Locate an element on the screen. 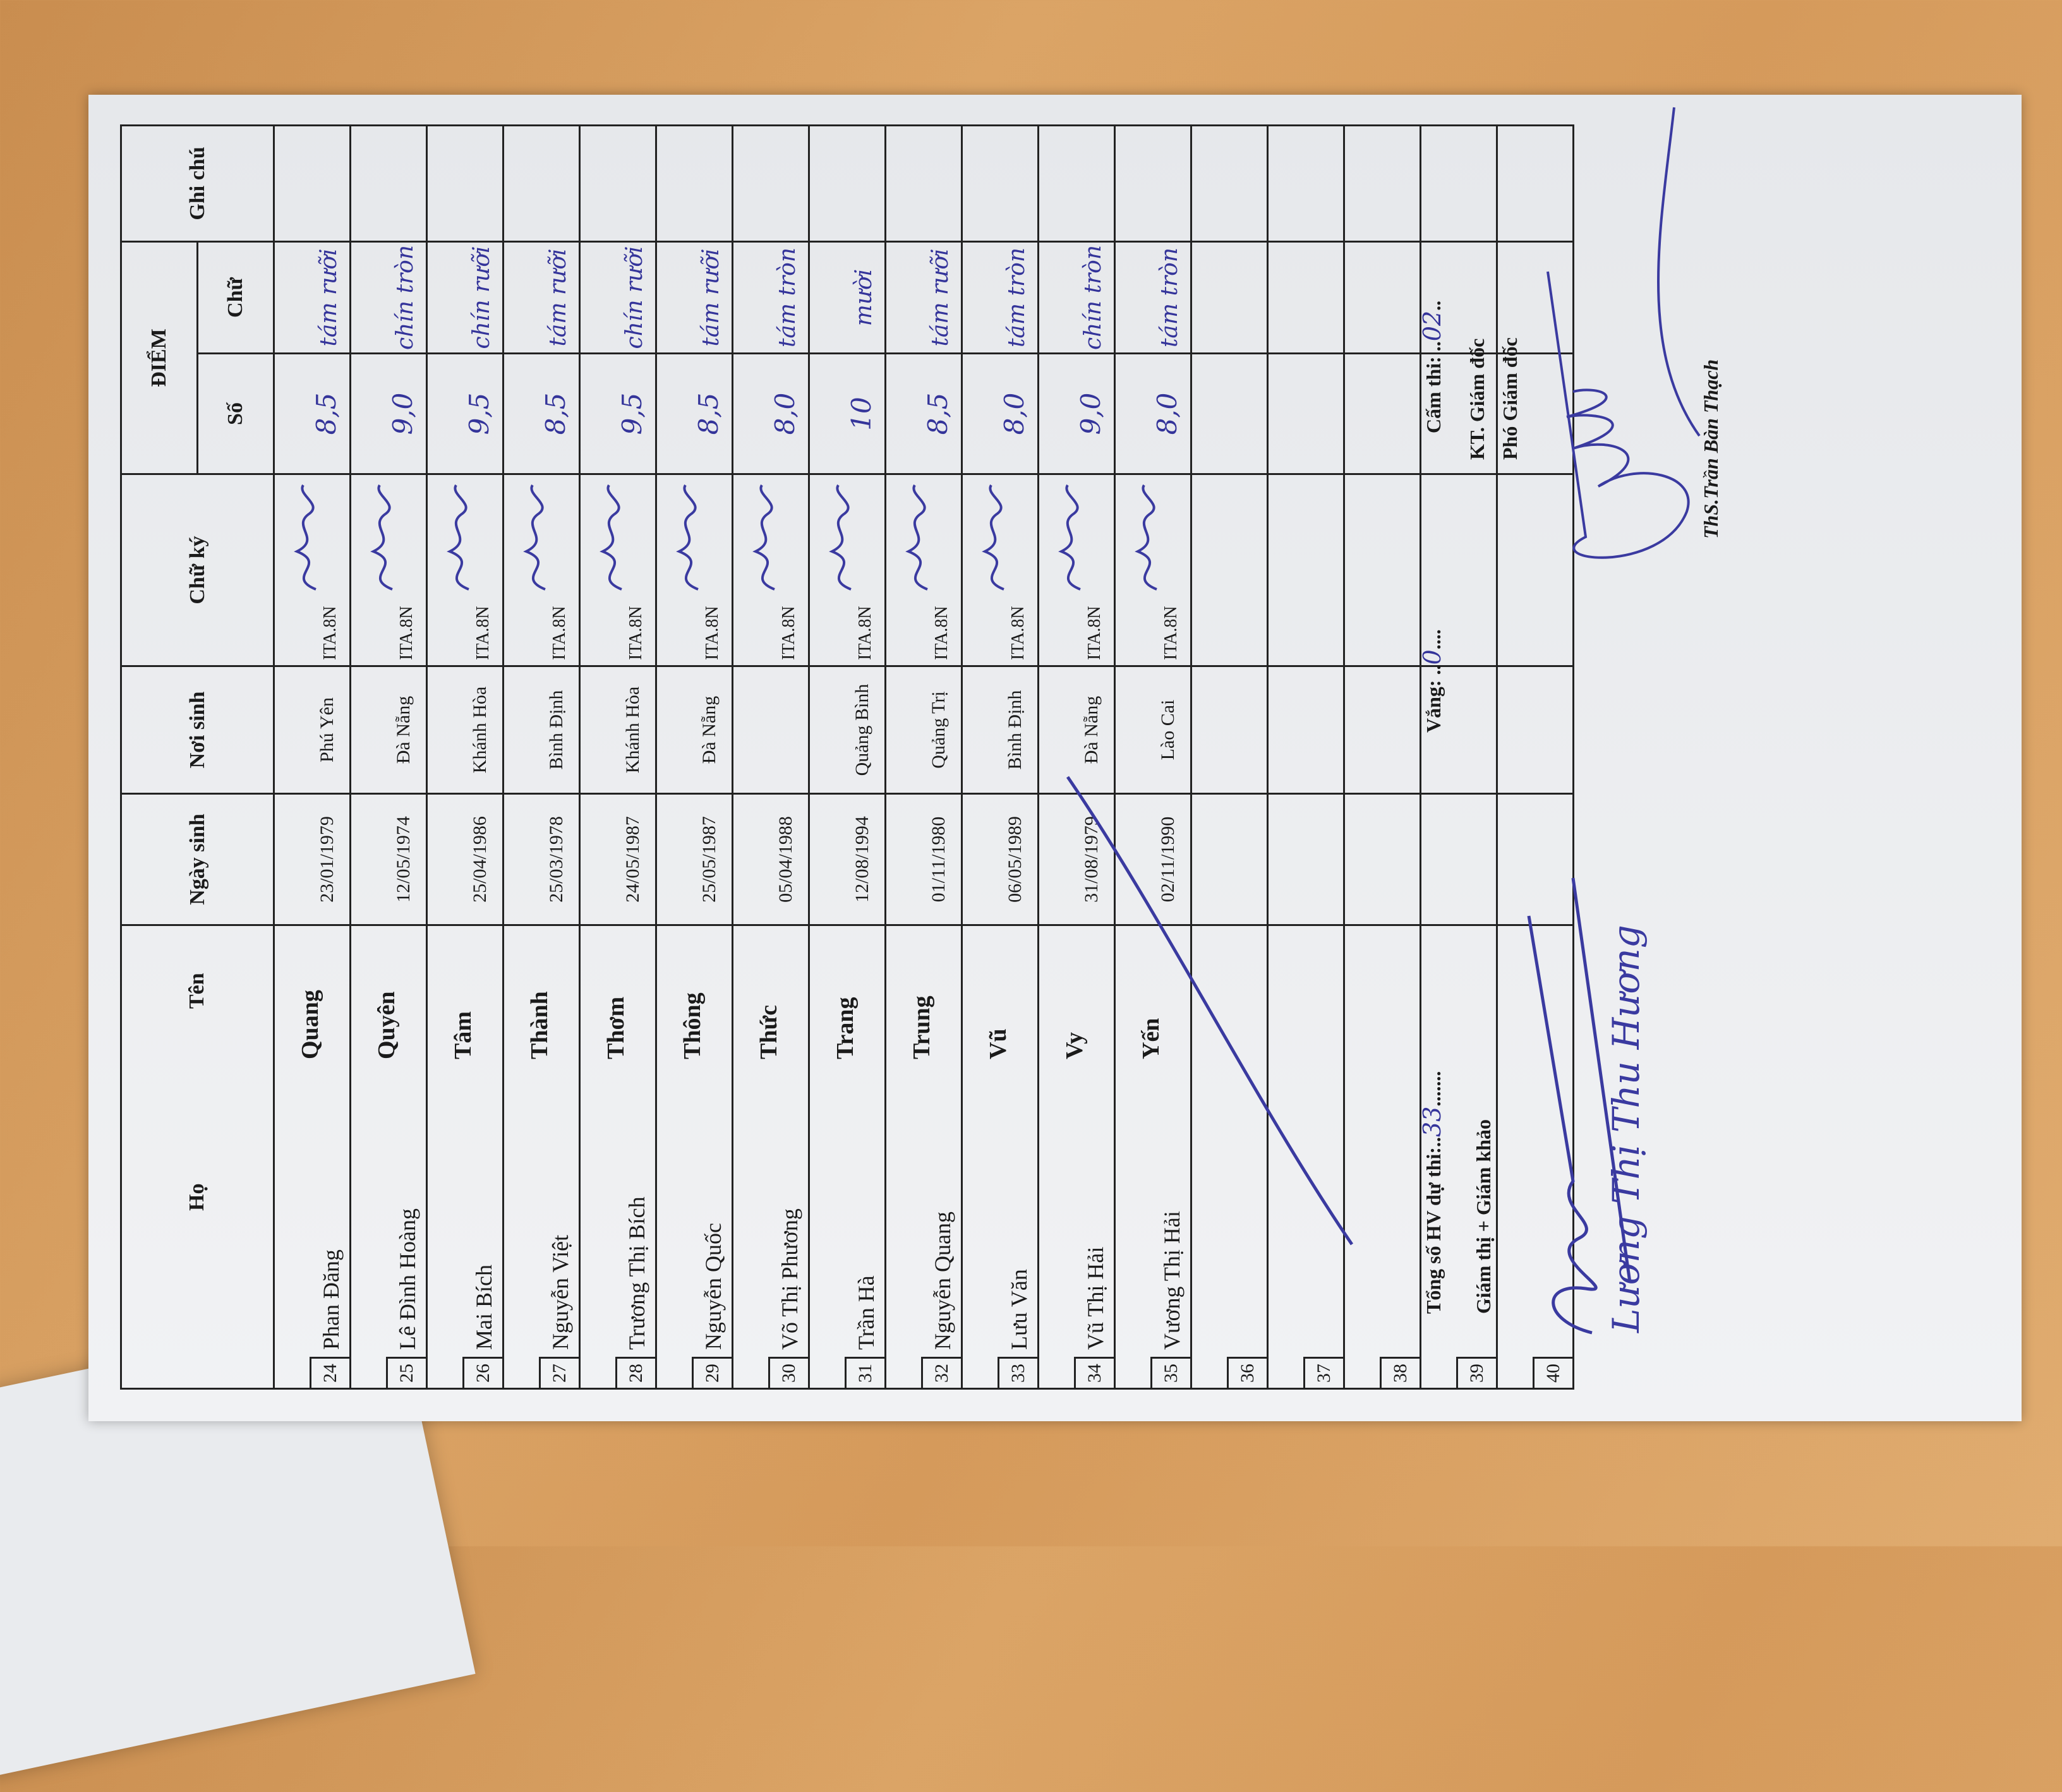 The height and width of the screenshot is (1792, 2062). total-label: Tổng số HV dự thi:.. is located at coordinates (1433, 1225).